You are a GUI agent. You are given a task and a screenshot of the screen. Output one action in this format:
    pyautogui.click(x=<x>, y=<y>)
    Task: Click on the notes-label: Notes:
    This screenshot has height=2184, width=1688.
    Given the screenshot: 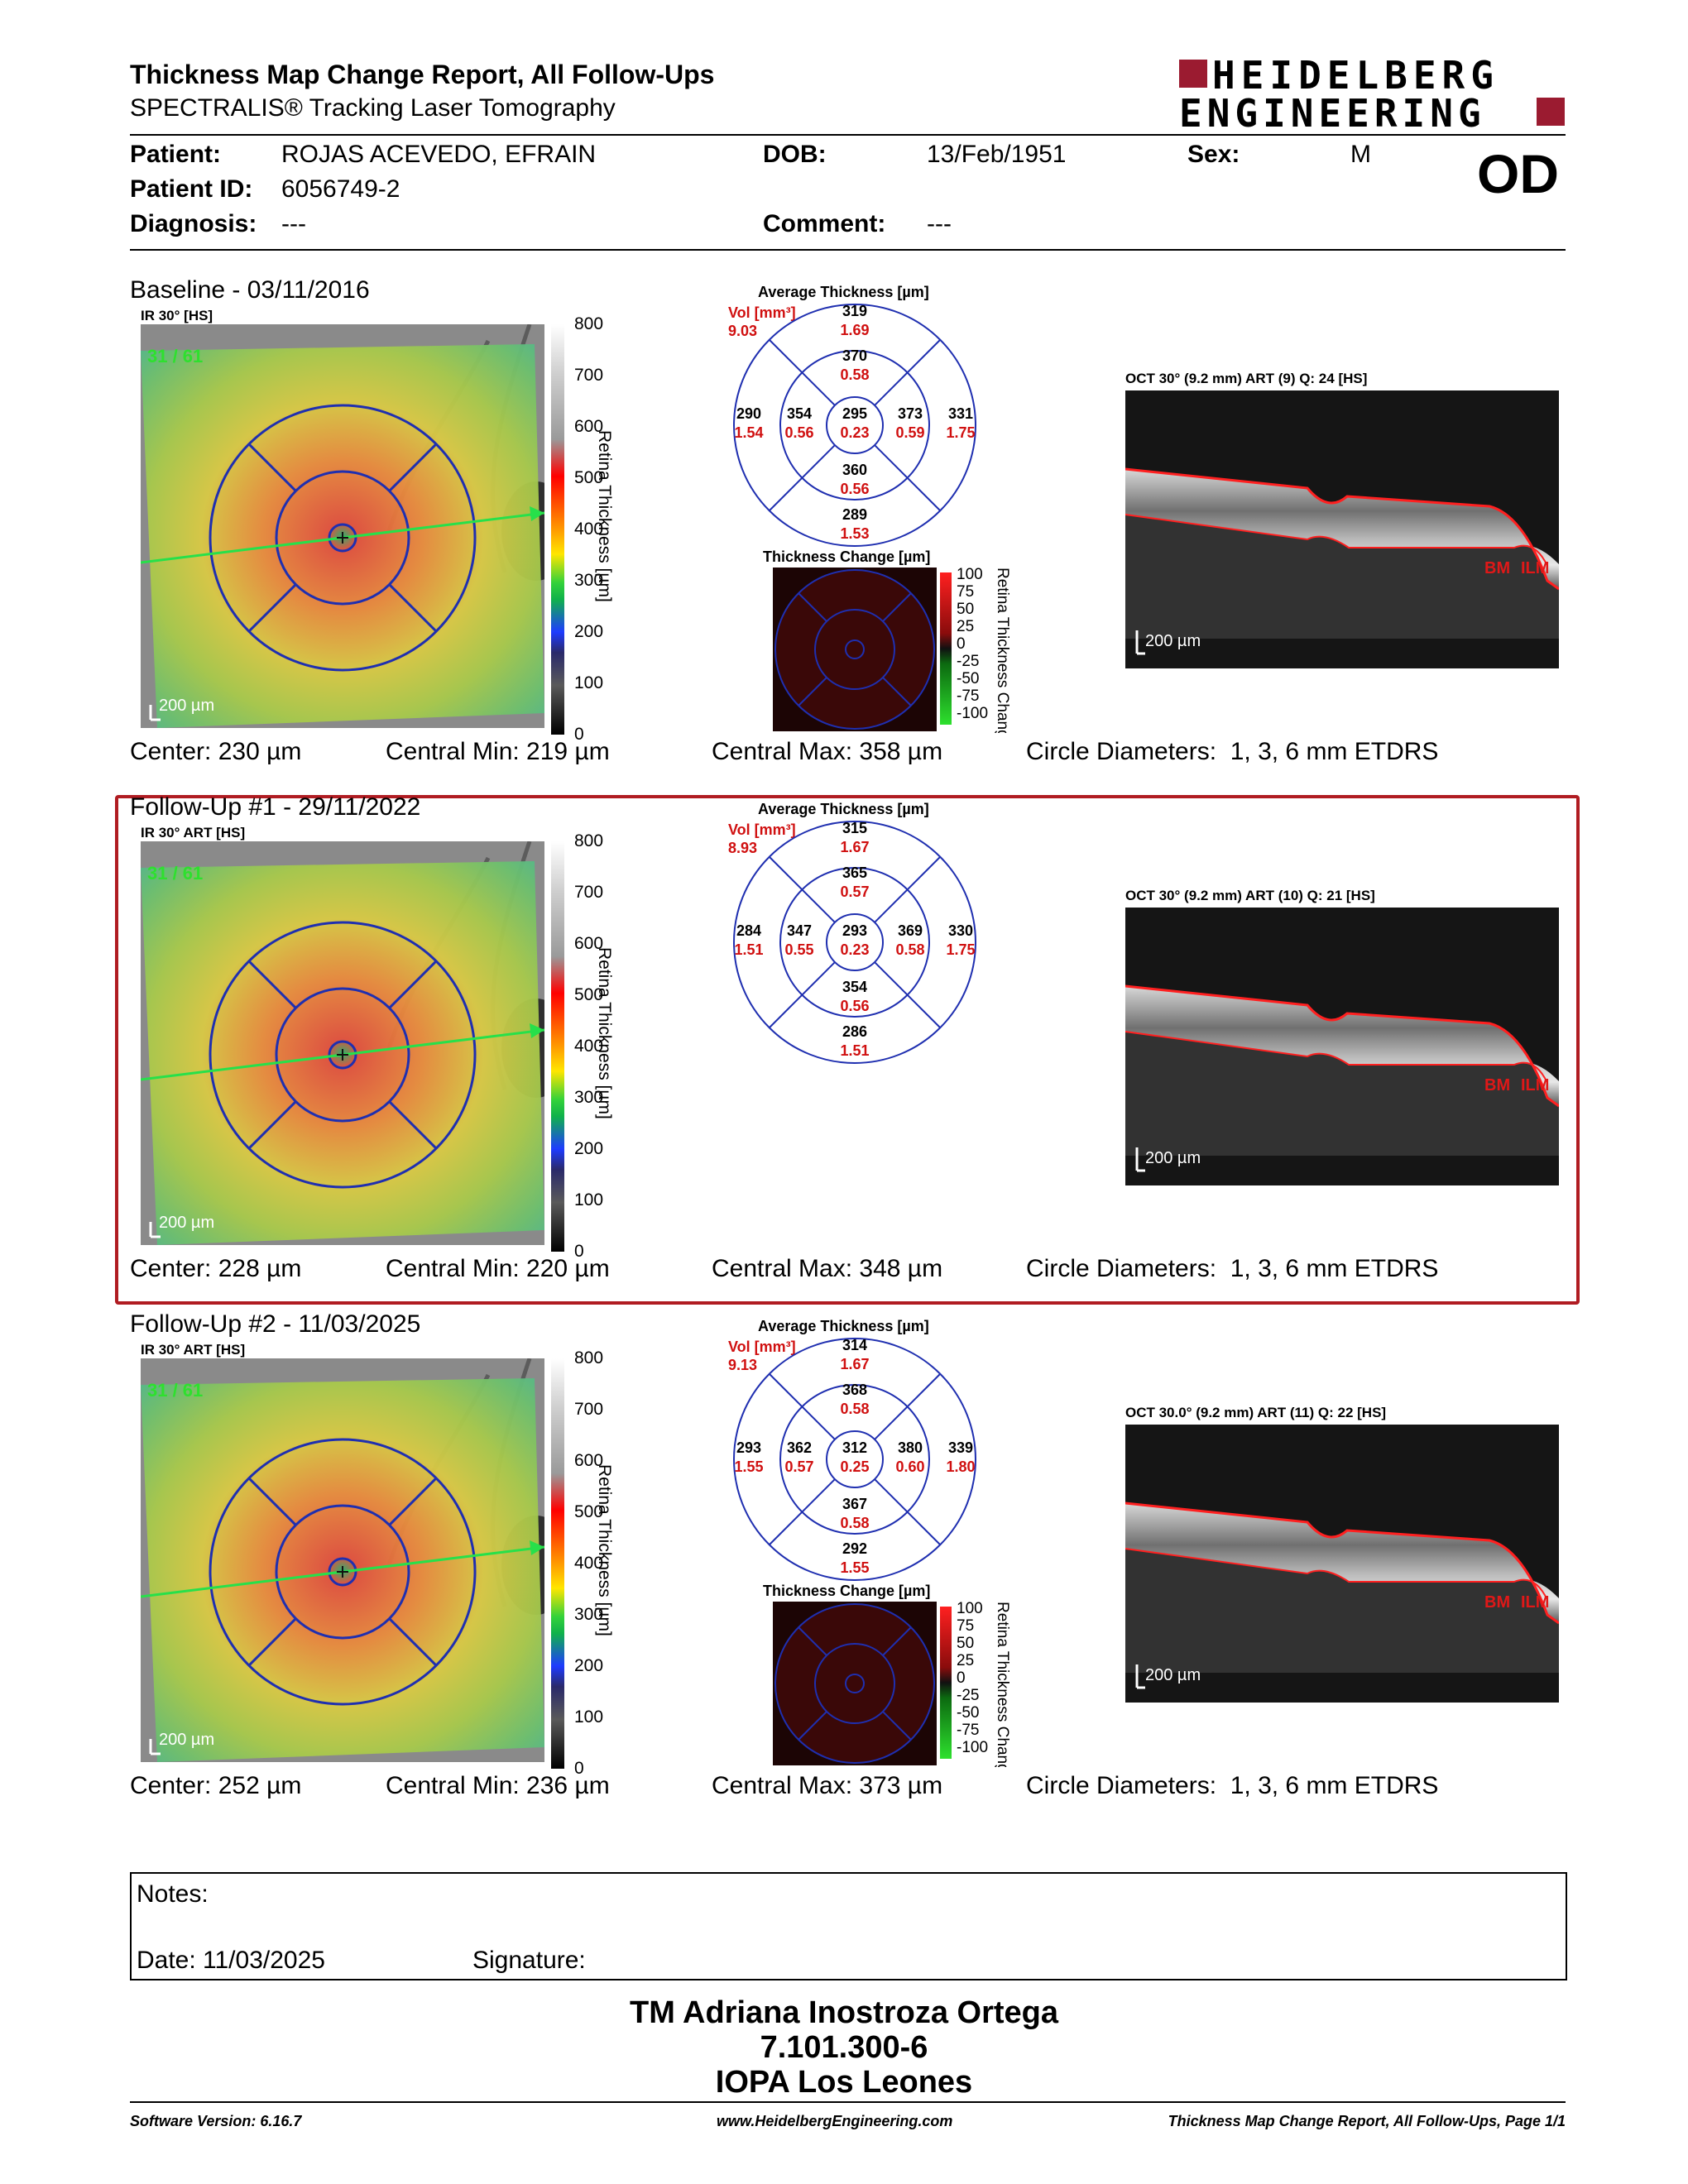 What is the action you would take?
    pyautogui.click(x=173, y=1894)
    